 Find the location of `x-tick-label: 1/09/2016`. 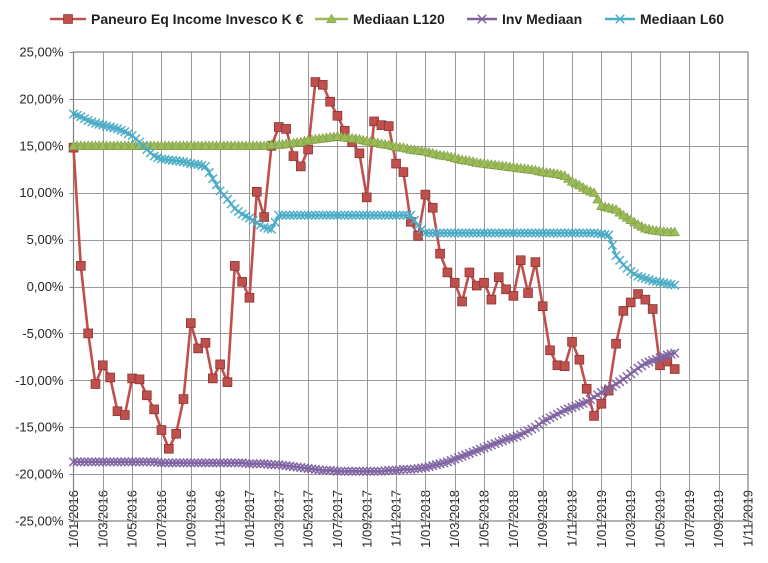

x-tick-label: 1/09/2016 is located at coordinates (190, 519).